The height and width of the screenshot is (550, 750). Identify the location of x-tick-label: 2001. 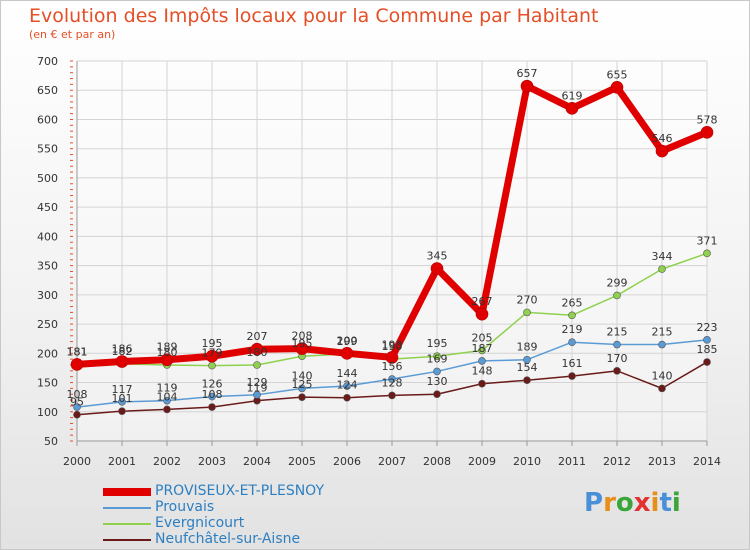
(122, 461).